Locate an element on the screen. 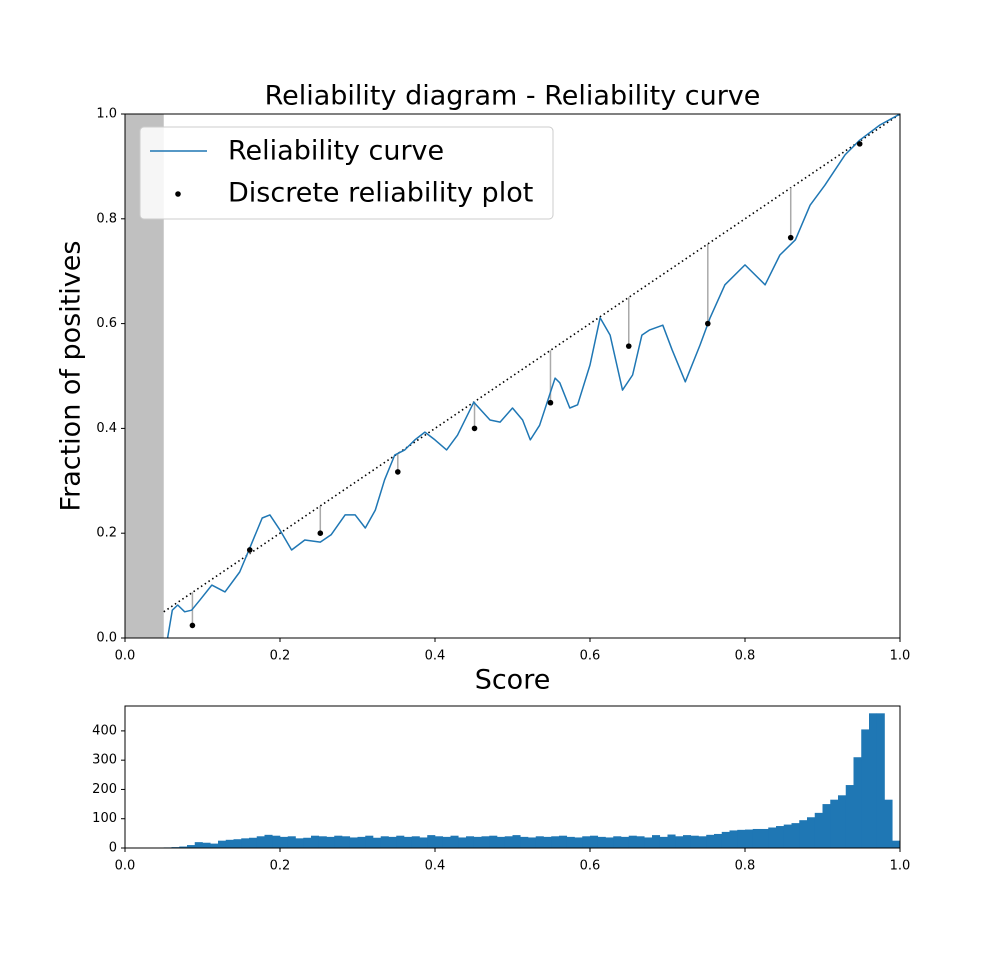 Image resolution: width=1000 pixels, height=953 pixels. x-tick-label: 0.0 is located at coordinates (125, 656).